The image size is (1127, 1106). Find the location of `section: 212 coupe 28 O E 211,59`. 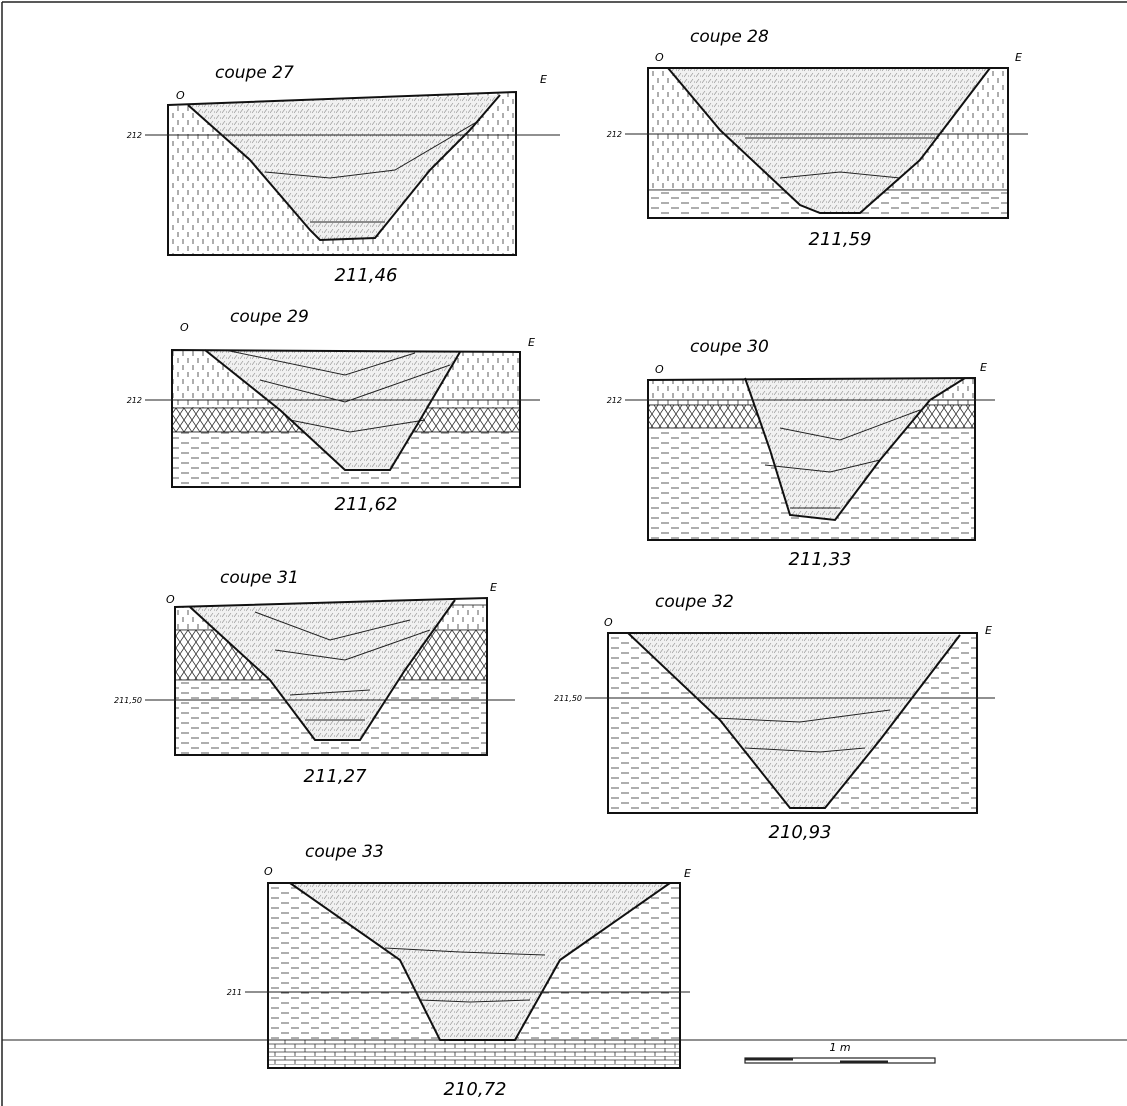

section: 212 coupe 28 O E 211,59 is located at coordinates (817, 138).